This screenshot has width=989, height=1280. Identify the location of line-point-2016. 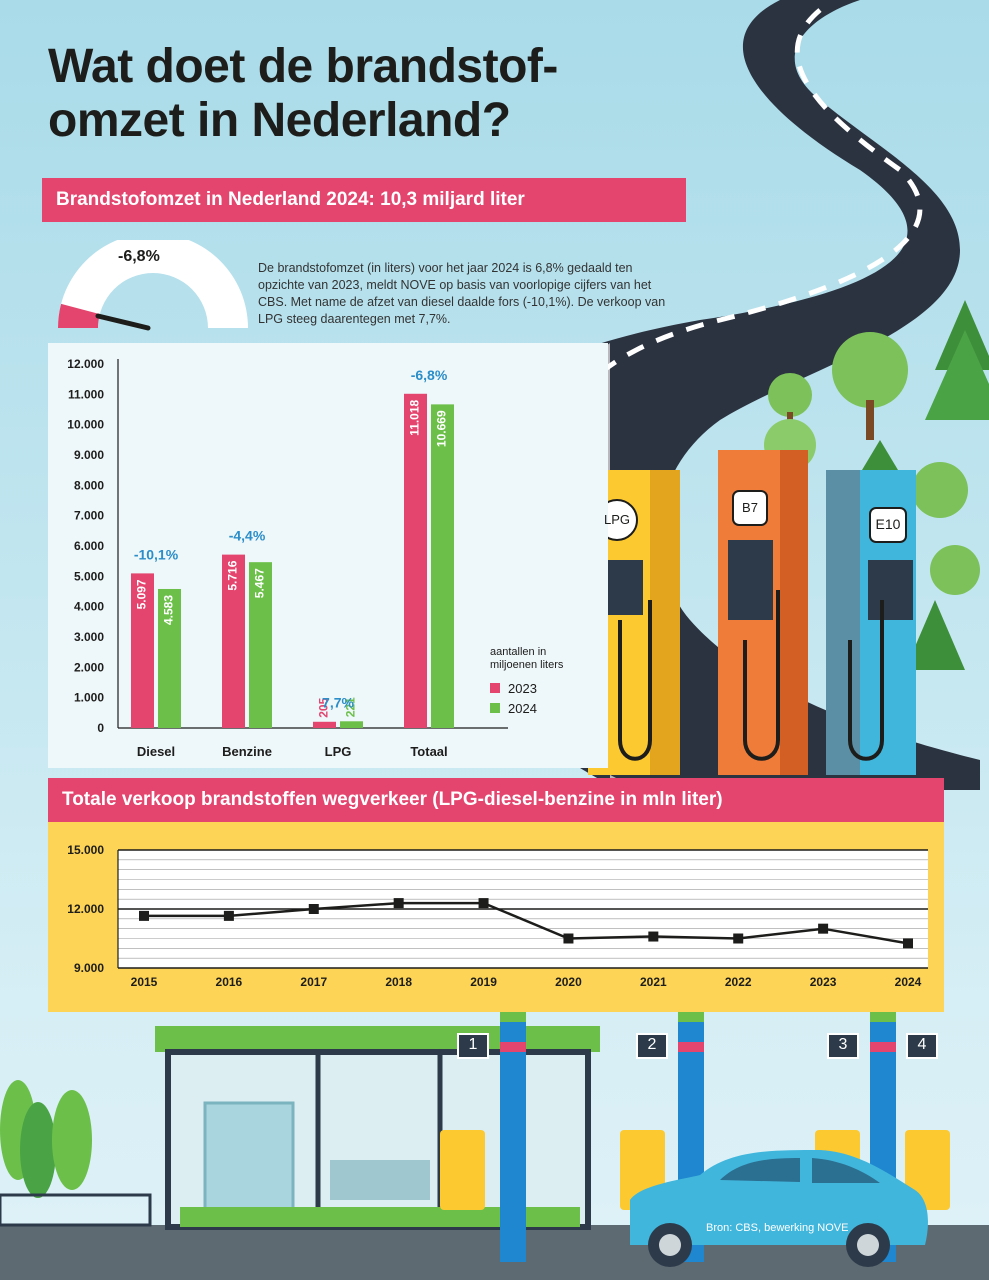
(228, 915).